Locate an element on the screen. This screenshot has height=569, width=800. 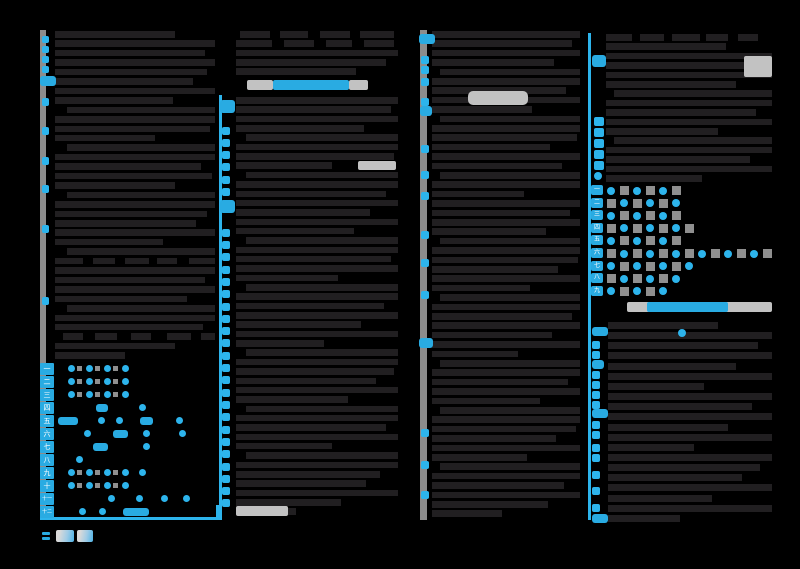
right-index-badge: 七 is located at coordinates (597, 265).